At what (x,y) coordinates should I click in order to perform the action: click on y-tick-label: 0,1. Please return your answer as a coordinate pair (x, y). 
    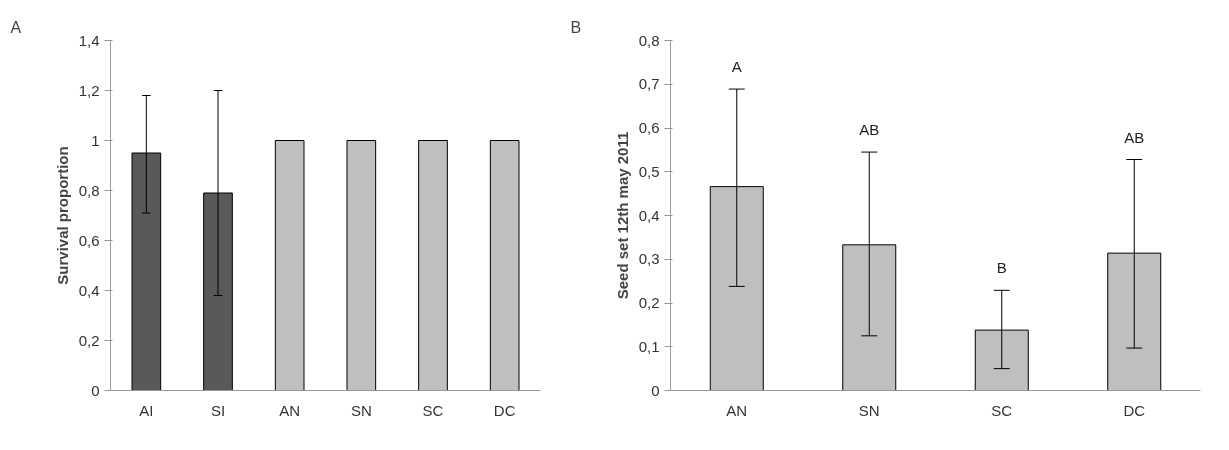
    Looking at the image, I should click on (649, 346).